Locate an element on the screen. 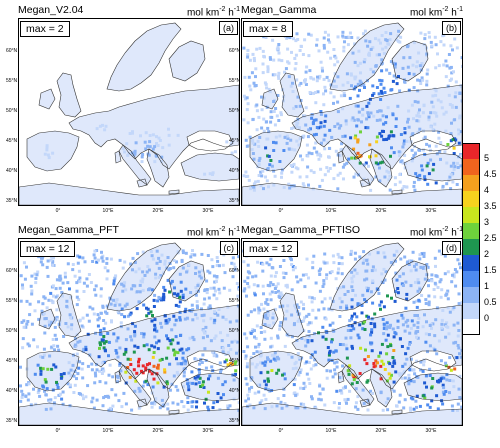 The height and width of the screenshot is (448, 500). longitude-label: 20°E is located at coordinates (158, 211).